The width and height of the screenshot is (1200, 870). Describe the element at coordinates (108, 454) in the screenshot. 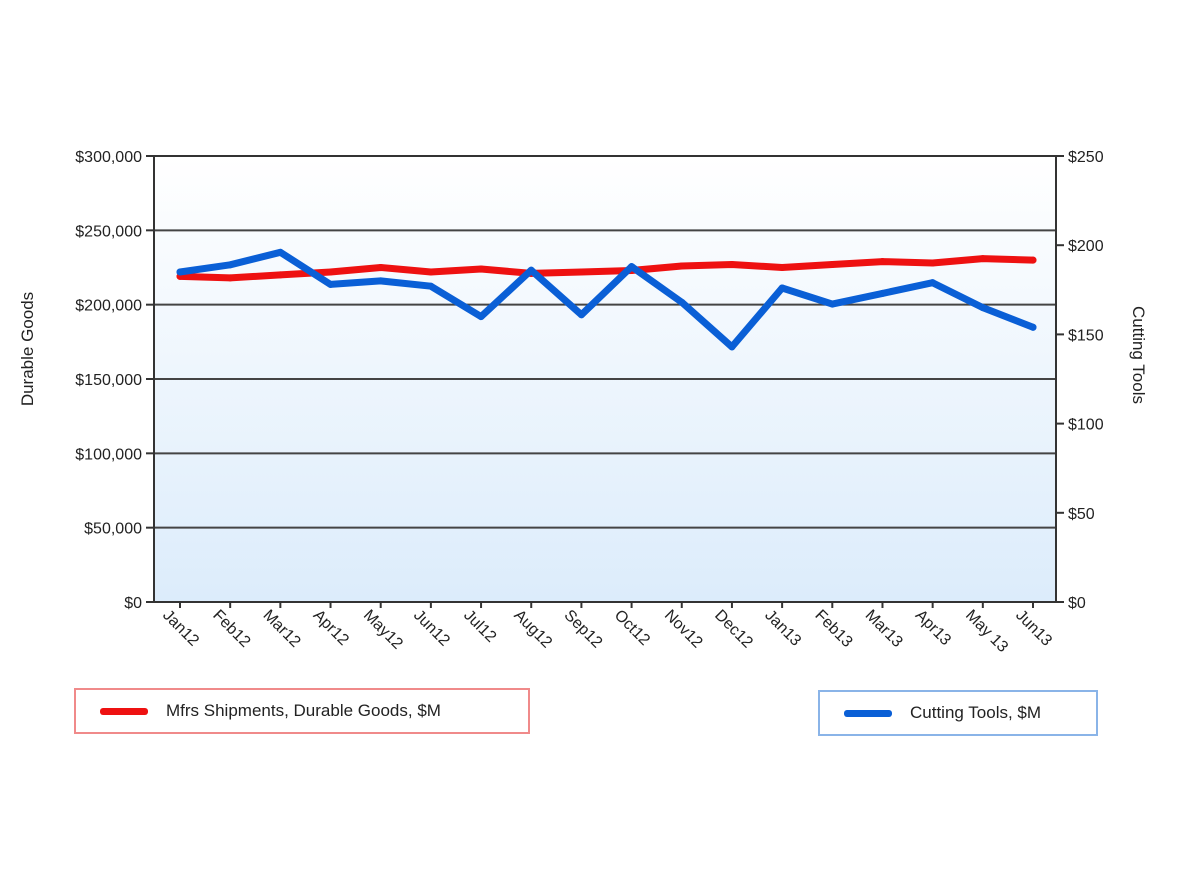

I see `left-tick-label: $100,000` at that location.